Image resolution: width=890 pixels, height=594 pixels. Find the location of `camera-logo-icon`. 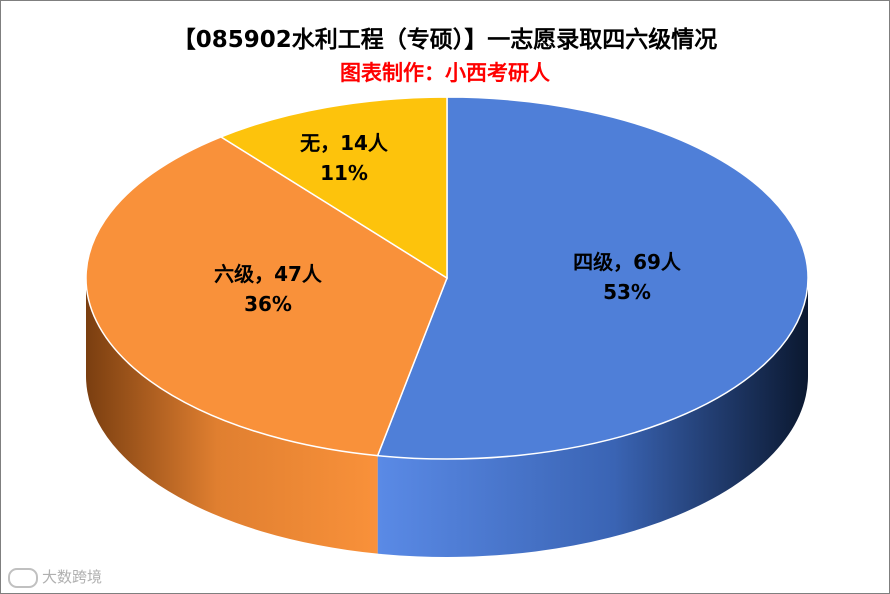

camera-logo-icon is located at coordinates (23, 577).